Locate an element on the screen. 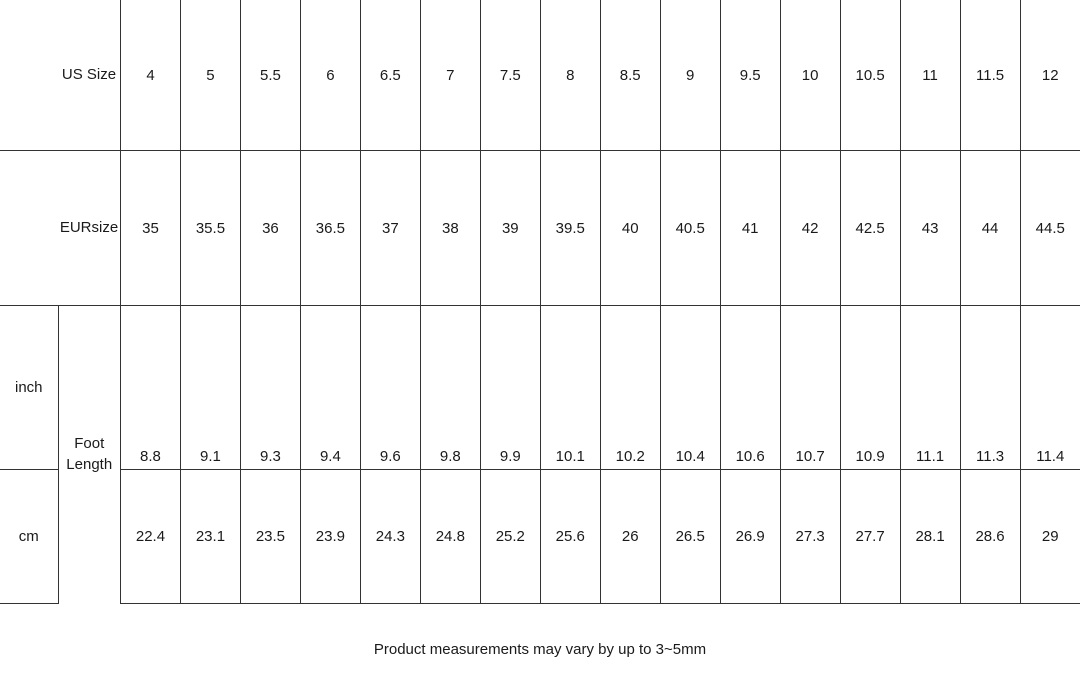 The width and height of the screenshot is (1080, 700). unit-cell-cm: cm is located at coordinates (29, 537).